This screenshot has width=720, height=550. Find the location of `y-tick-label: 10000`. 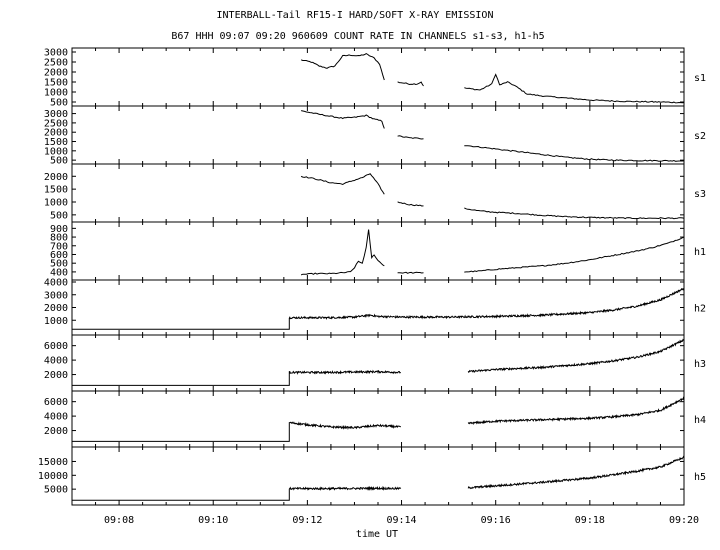

y-tick-label: 10000 is located at coordinates (53, 476).